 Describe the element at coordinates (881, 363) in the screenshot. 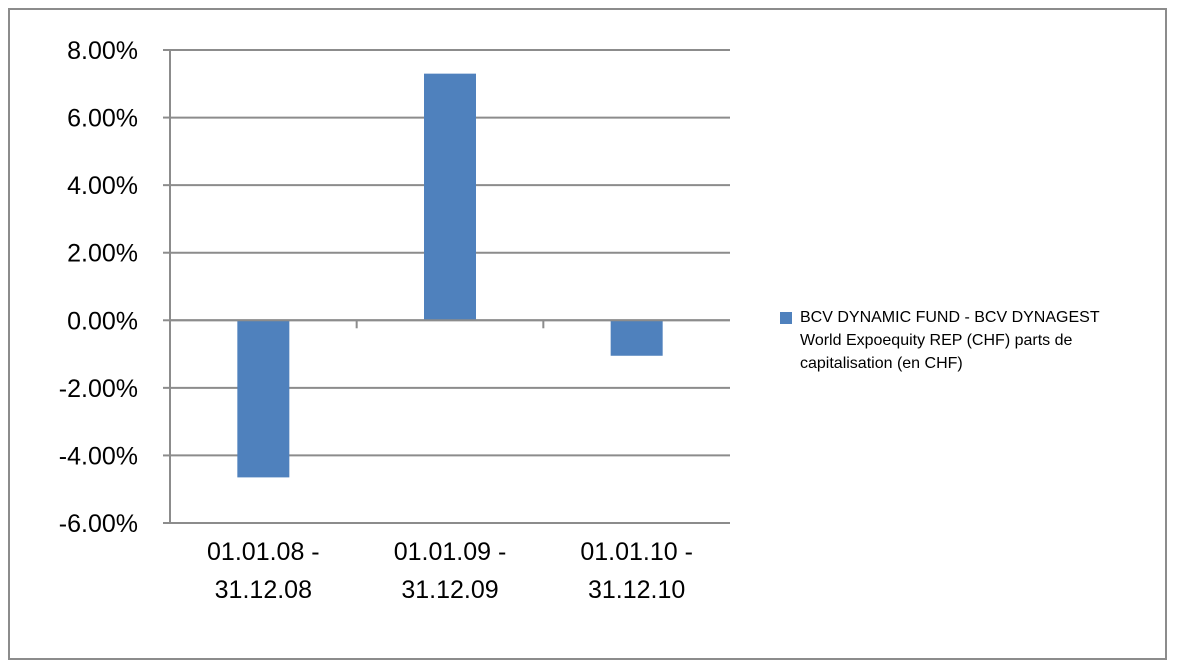

I see `legend-line-3: capitalisation (en CHF)` at that location.